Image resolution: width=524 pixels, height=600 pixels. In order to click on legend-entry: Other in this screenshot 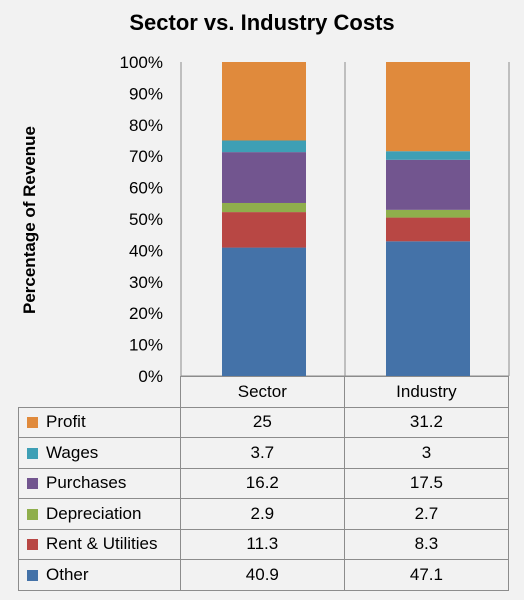, I will do `click(99, 575)`.